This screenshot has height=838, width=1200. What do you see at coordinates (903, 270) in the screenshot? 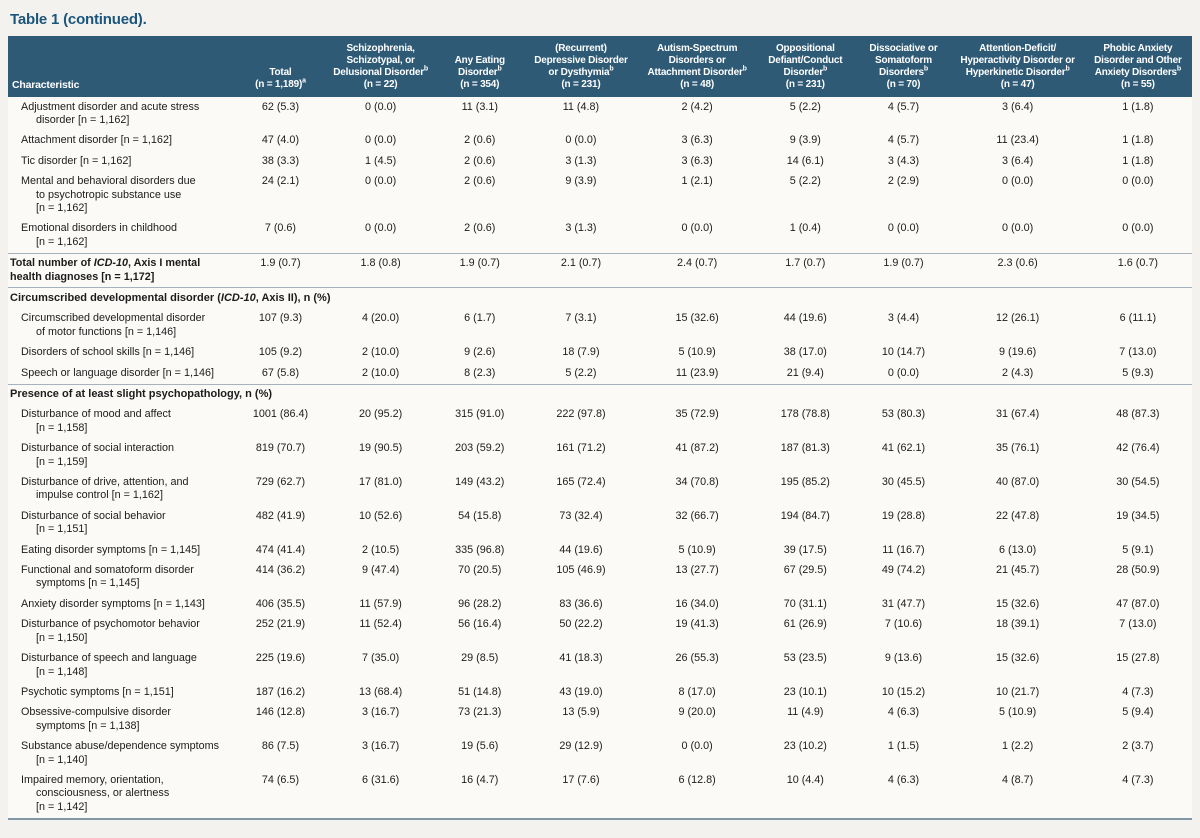
I see `value-dissociative: 1.9 (0.7)` at bounding box center [903, 270].